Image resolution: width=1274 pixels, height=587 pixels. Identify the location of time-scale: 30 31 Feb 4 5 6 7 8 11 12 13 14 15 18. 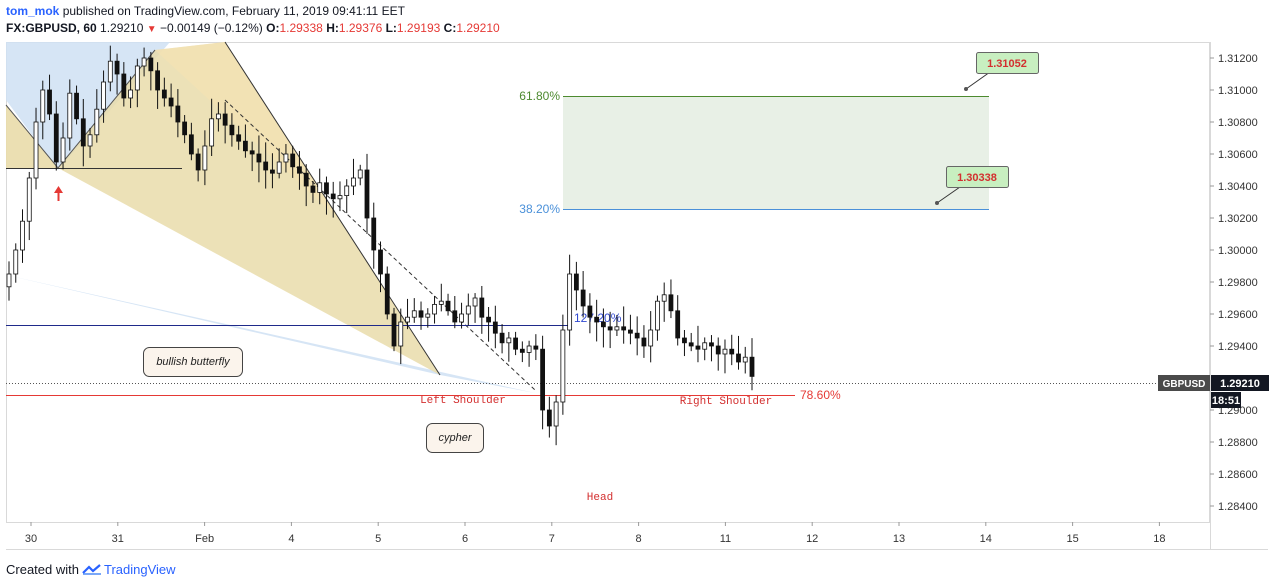
(595, 533).